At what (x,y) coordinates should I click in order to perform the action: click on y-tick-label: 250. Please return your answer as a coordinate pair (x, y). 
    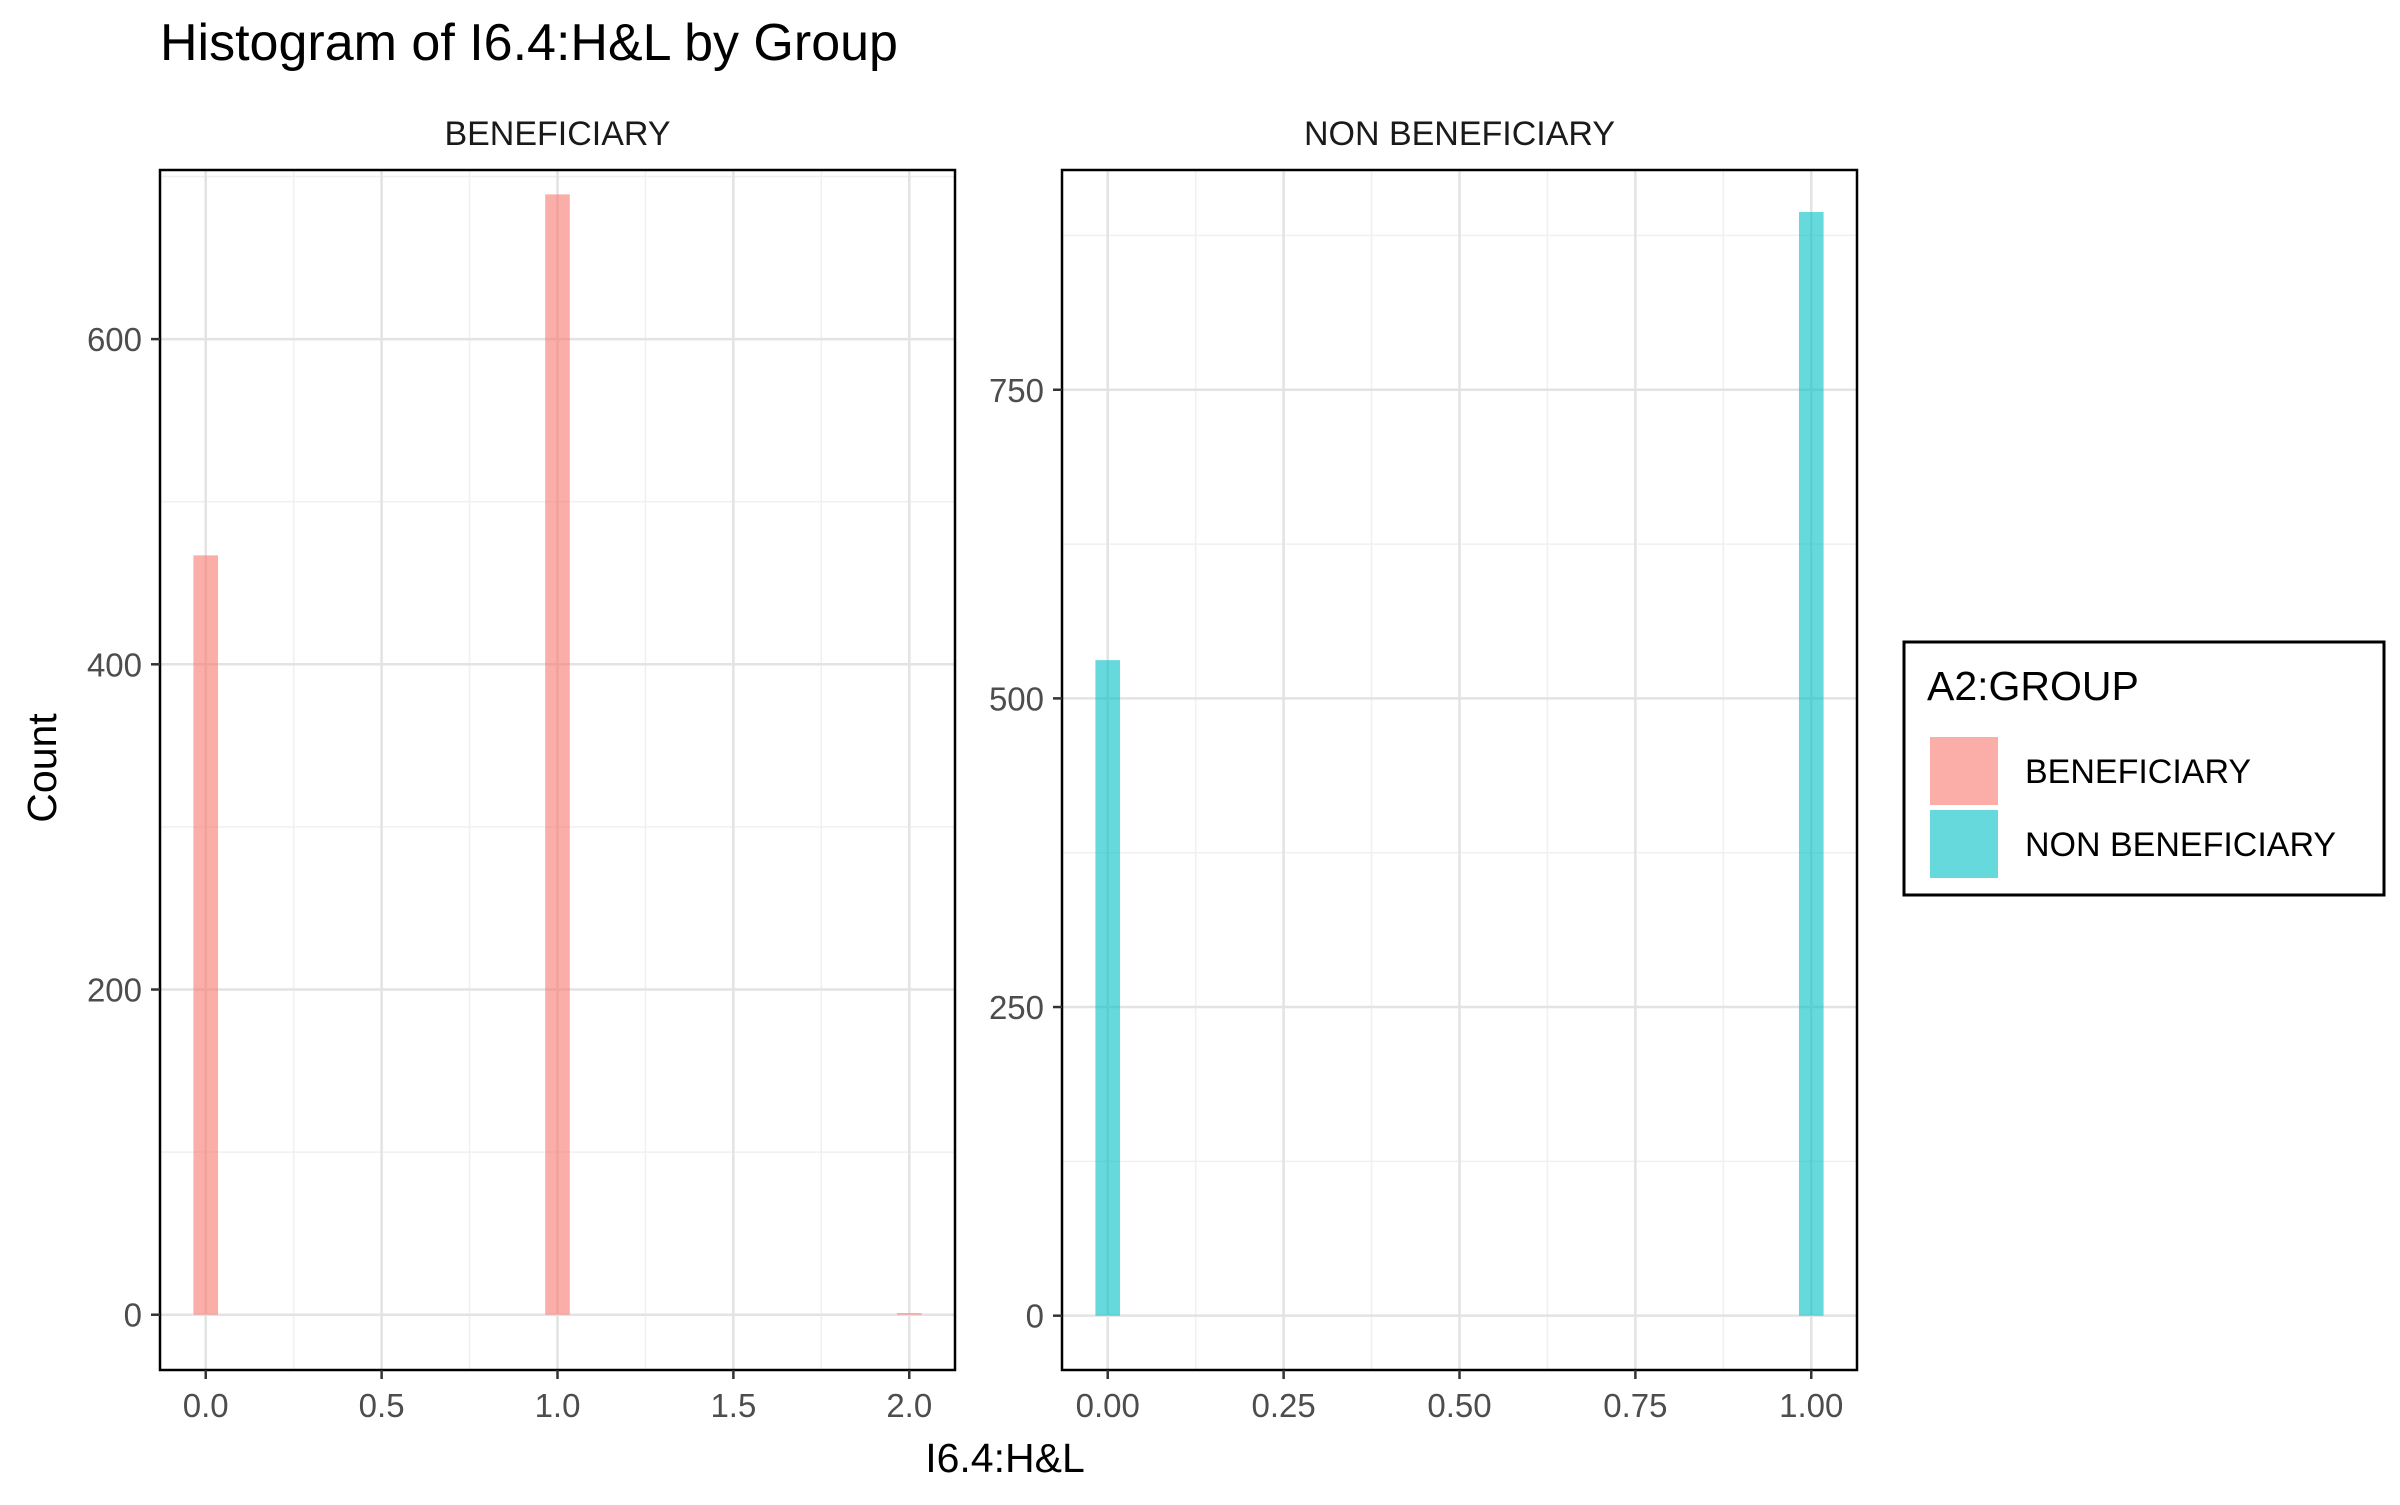
    Looking at the image, I should click on (1016, 1007).